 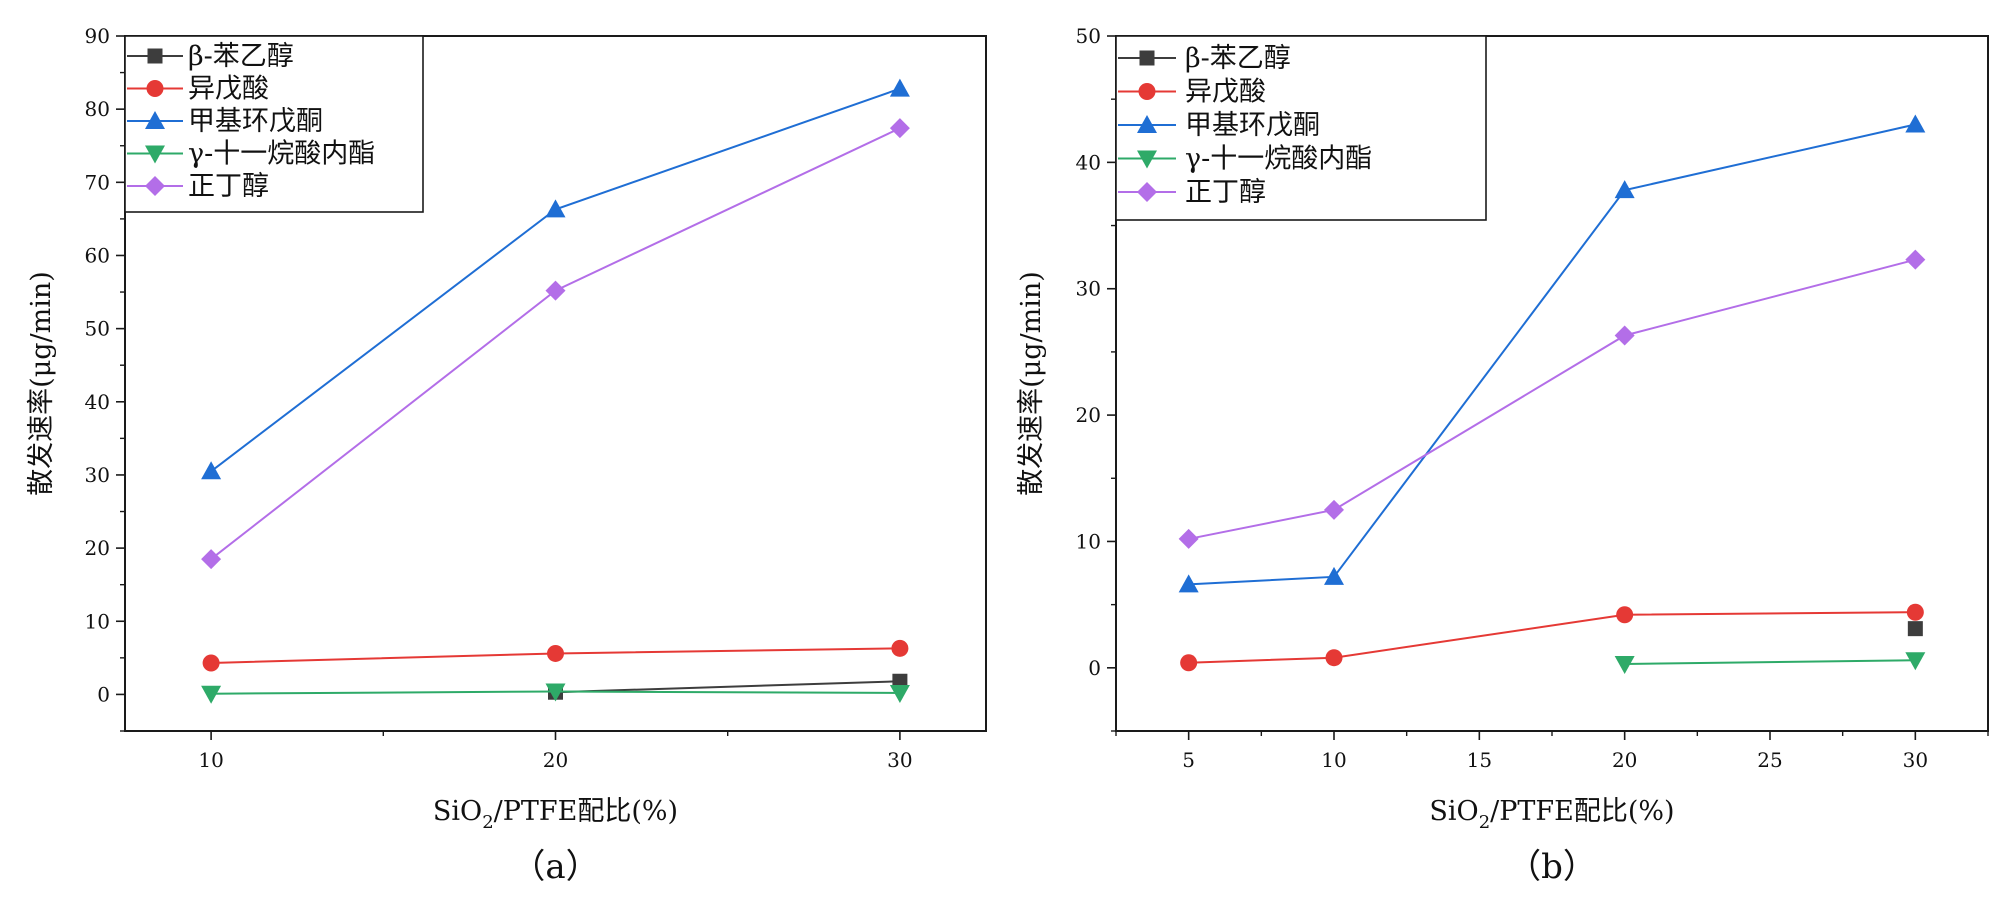 What do you see at coordinates (487, 822) in the screenshot?
I see `x-axis-label-subscript-a: 2` at bounding box center [487, 822].